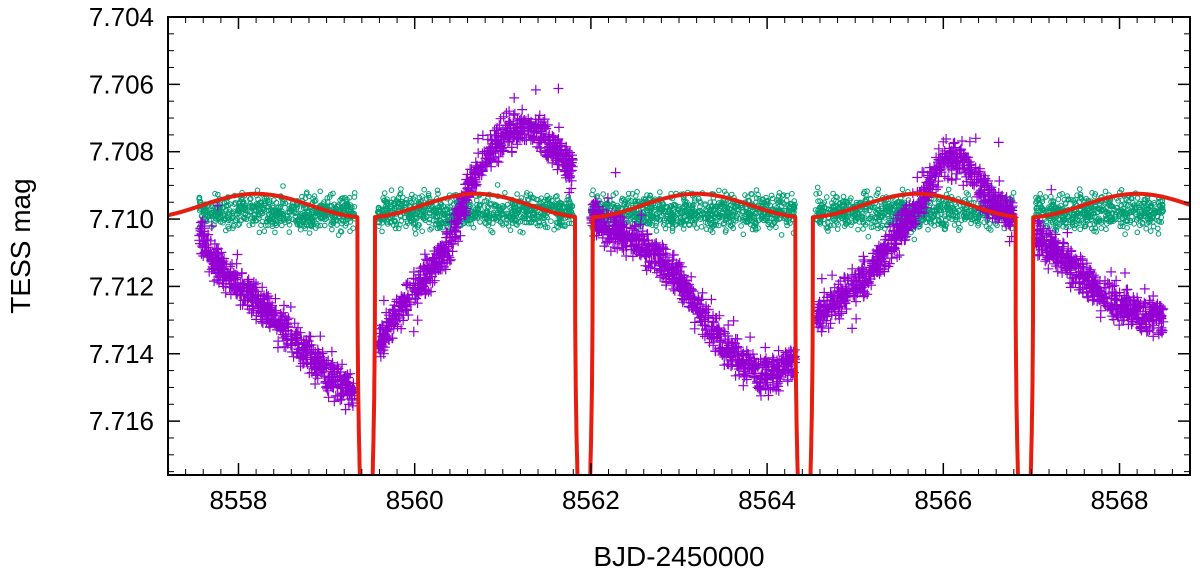 The width and height of the screenshot is (1200, 580). Describe the element at coordinates (681, 212) in the screenshot. I see `residual-series` at that location.